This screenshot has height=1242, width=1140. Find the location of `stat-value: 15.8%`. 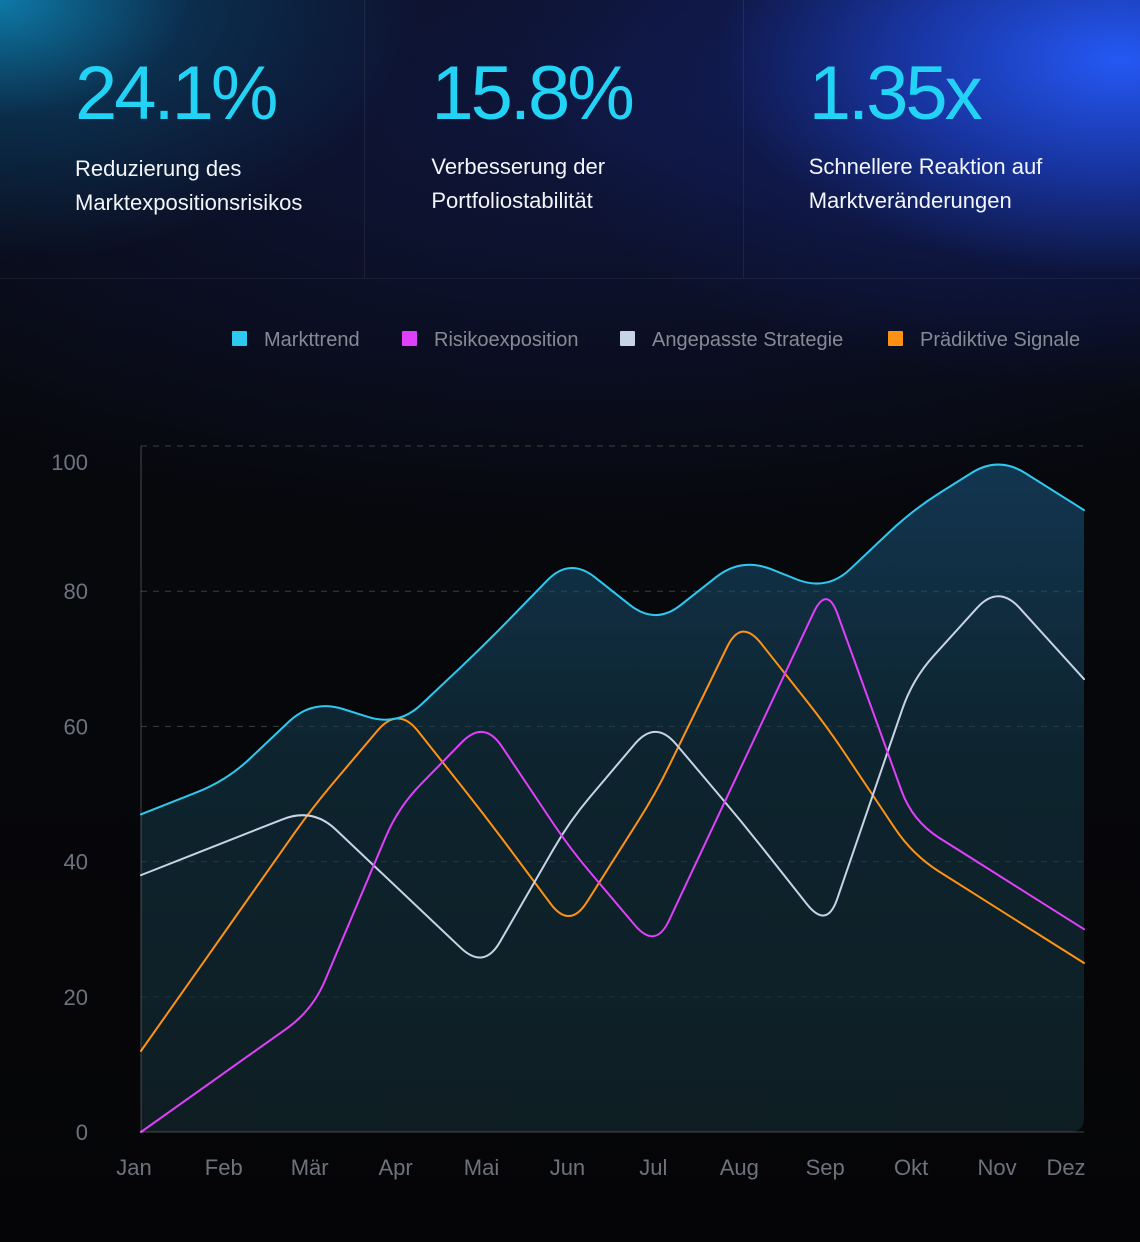

stat-value: 15.8% is located at coordinates (532, 93).